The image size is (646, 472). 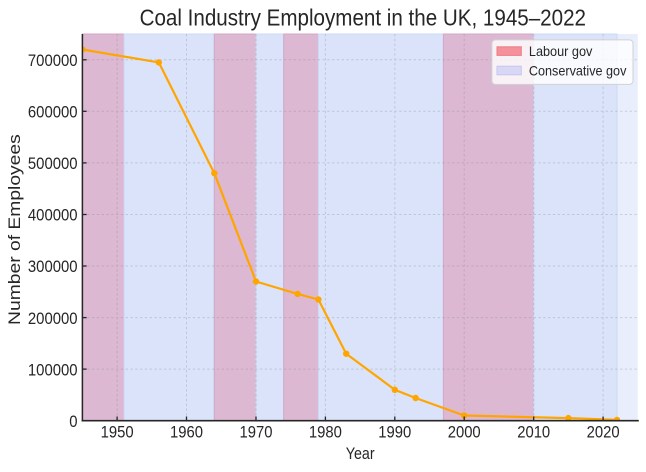 What do you see at coordinates (464, 432) in the screenshot?
I see `svg-text: 2000` at bounding box center [464, 432].